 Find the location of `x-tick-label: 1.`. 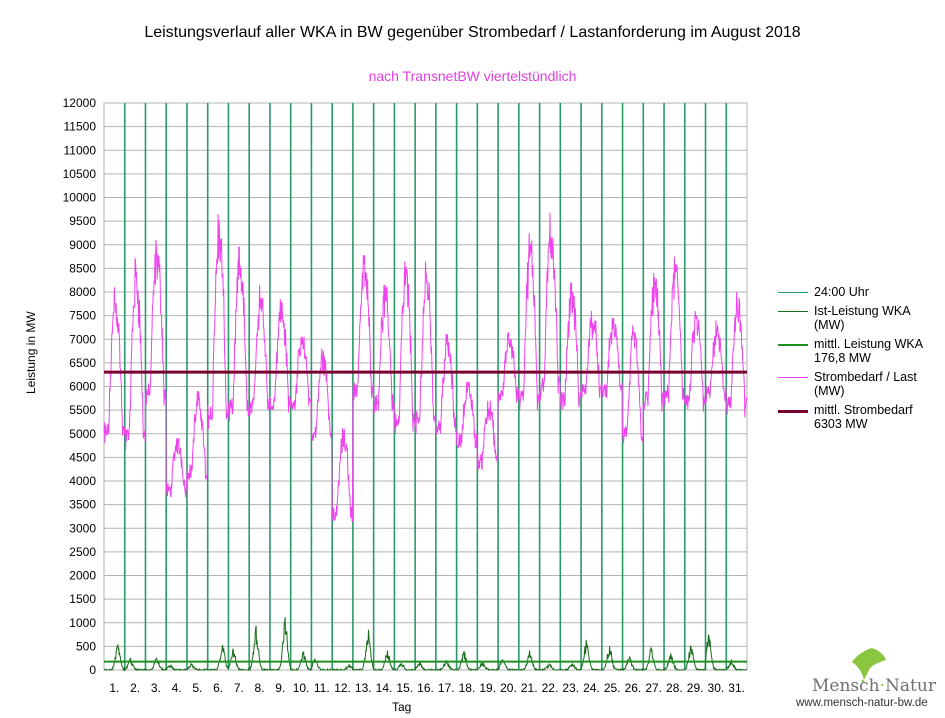

x-tick-label: 1. is located at coordinates (114, 688).